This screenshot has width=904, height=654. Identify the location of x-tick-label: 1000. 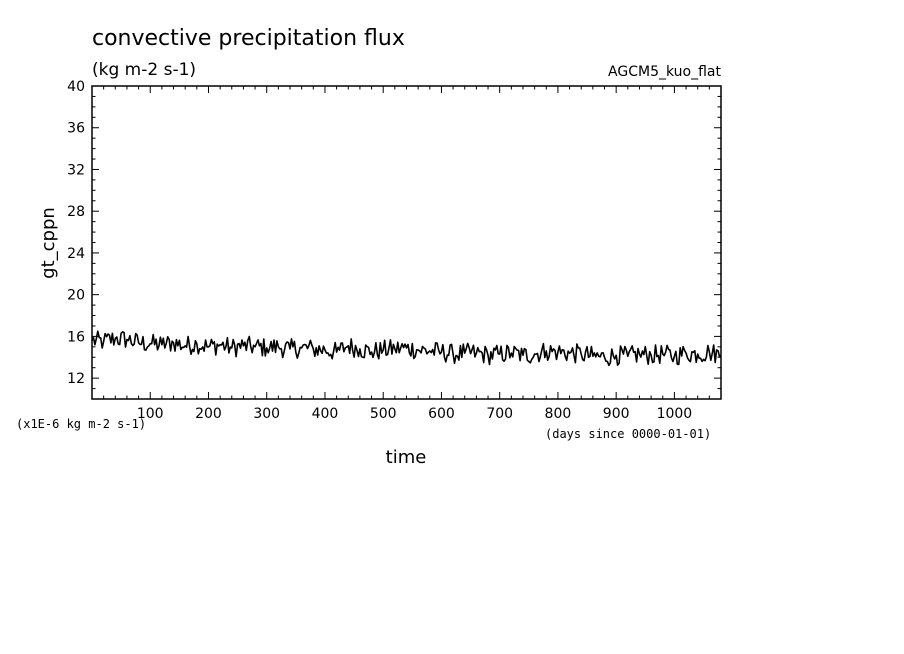
(675, 414).